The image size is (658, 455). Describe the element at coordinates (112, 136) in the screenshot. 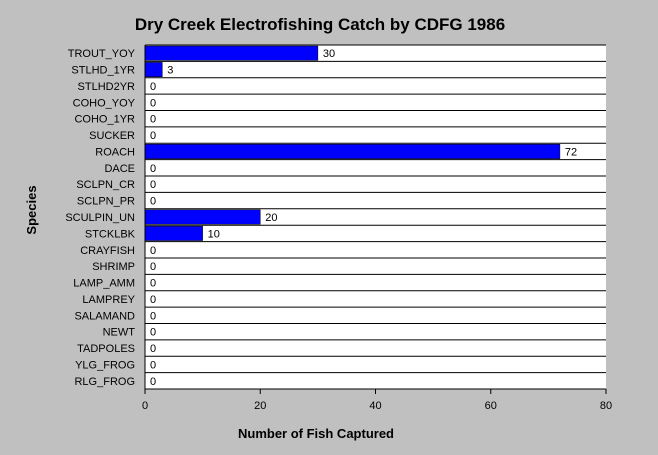

I see `category-label: SUCKER` at that location.